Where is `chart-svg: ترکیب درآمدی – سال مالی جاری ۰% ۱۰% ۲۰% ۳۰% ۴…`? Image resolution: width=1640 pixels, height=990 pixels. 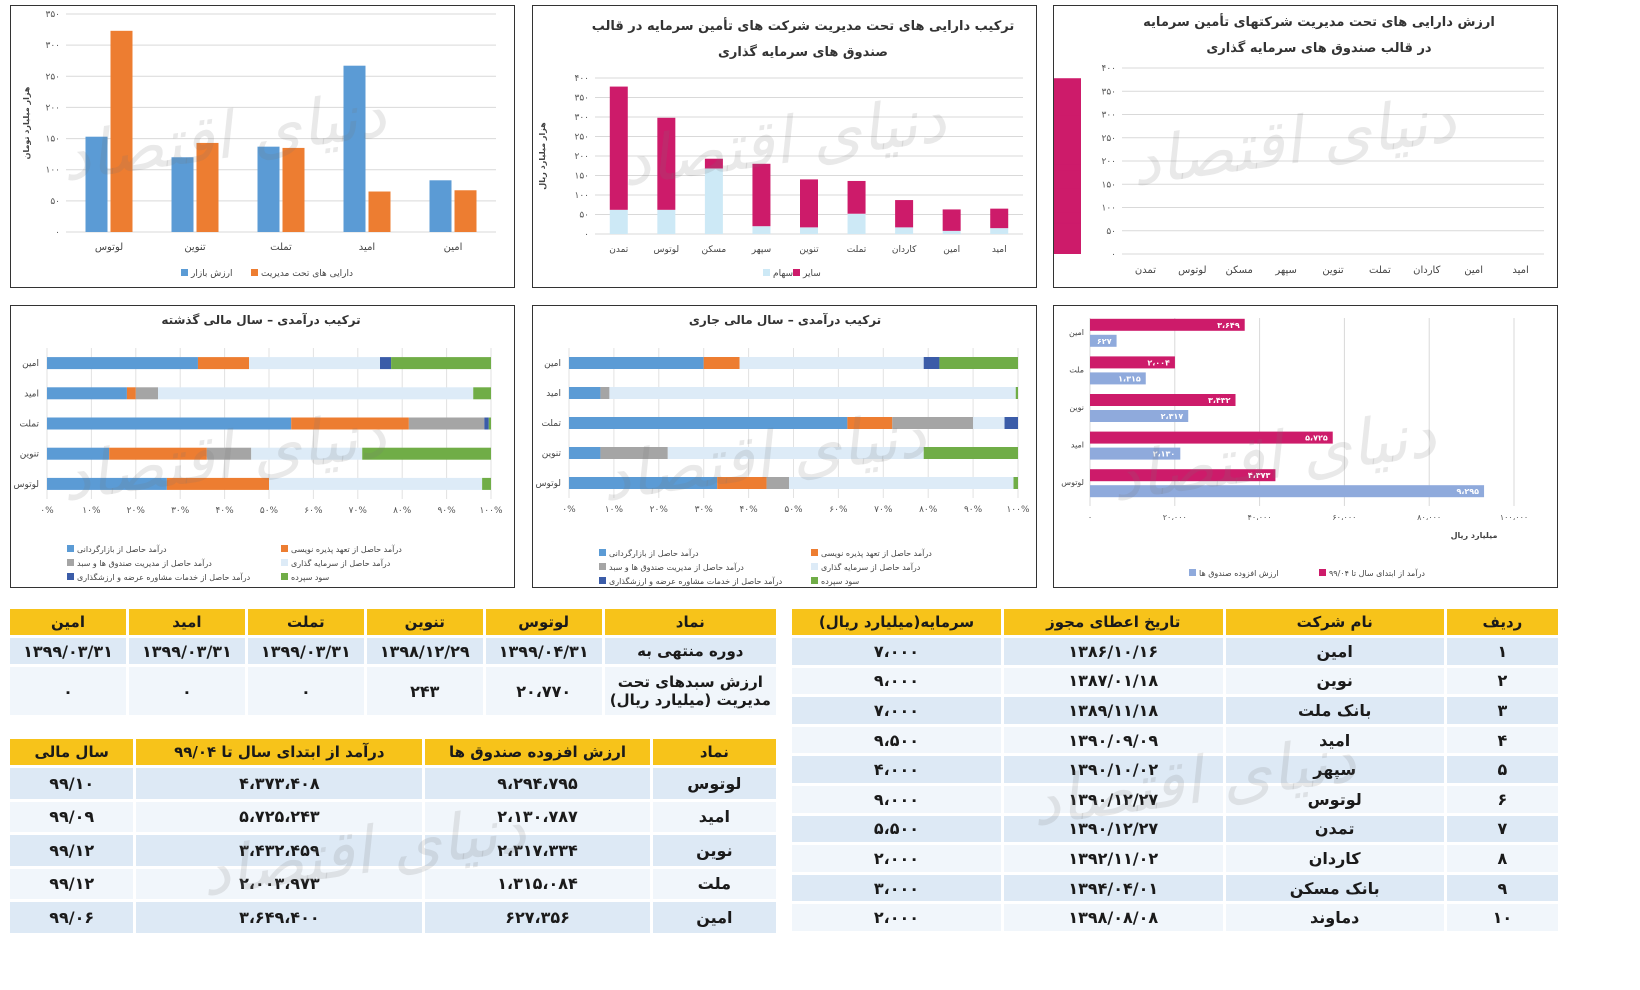 chart-svg: ترکیب درآمدی – سال مالی جاری ۰% ۱۰% ۲۰% ۳۰% ۴… is located at coordinates (782, 449).